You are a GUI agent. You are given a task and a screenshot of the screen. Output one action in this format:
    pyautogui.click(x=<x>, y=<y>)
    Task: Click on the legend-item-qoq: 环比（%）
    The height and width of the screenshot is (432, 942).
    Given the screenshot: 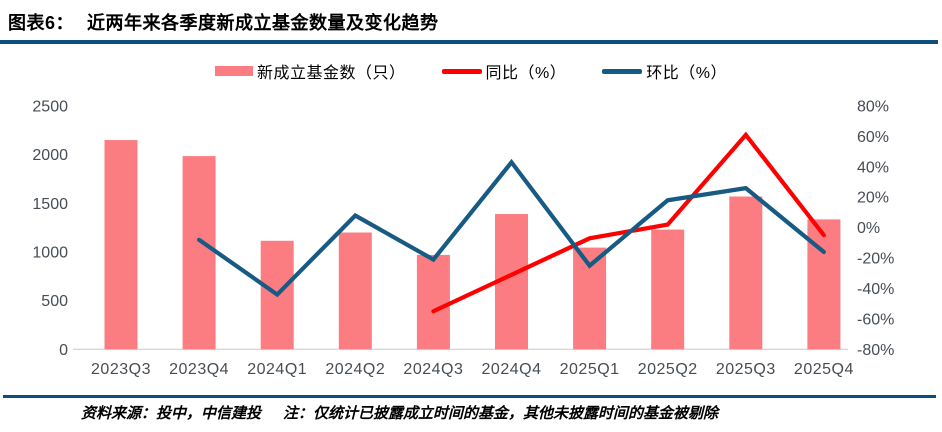 What is the action you would take?
    pyautogui.click(x=664, y=71)
    